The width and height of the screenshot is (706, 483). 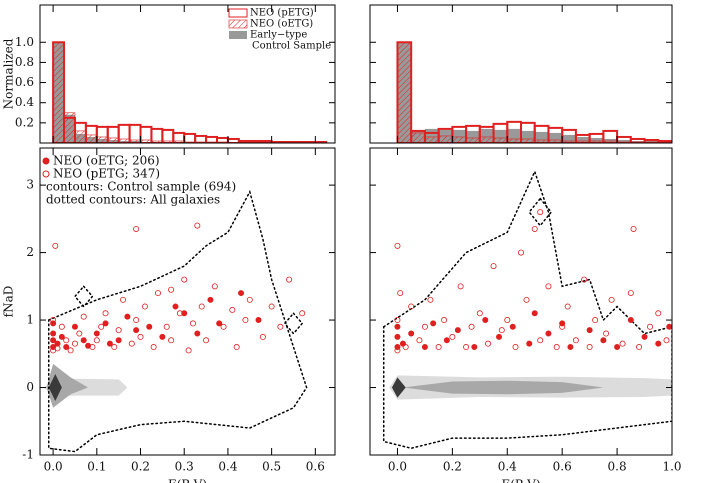 I want to click on y-axis-label: fNaD, so click(x=9, y=302).